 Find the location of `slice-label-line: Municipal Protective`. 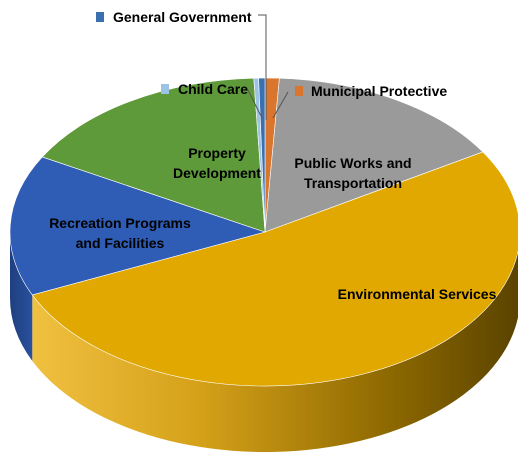

slice-label-line: Municipal Protective is located at coordinates (379, 91).